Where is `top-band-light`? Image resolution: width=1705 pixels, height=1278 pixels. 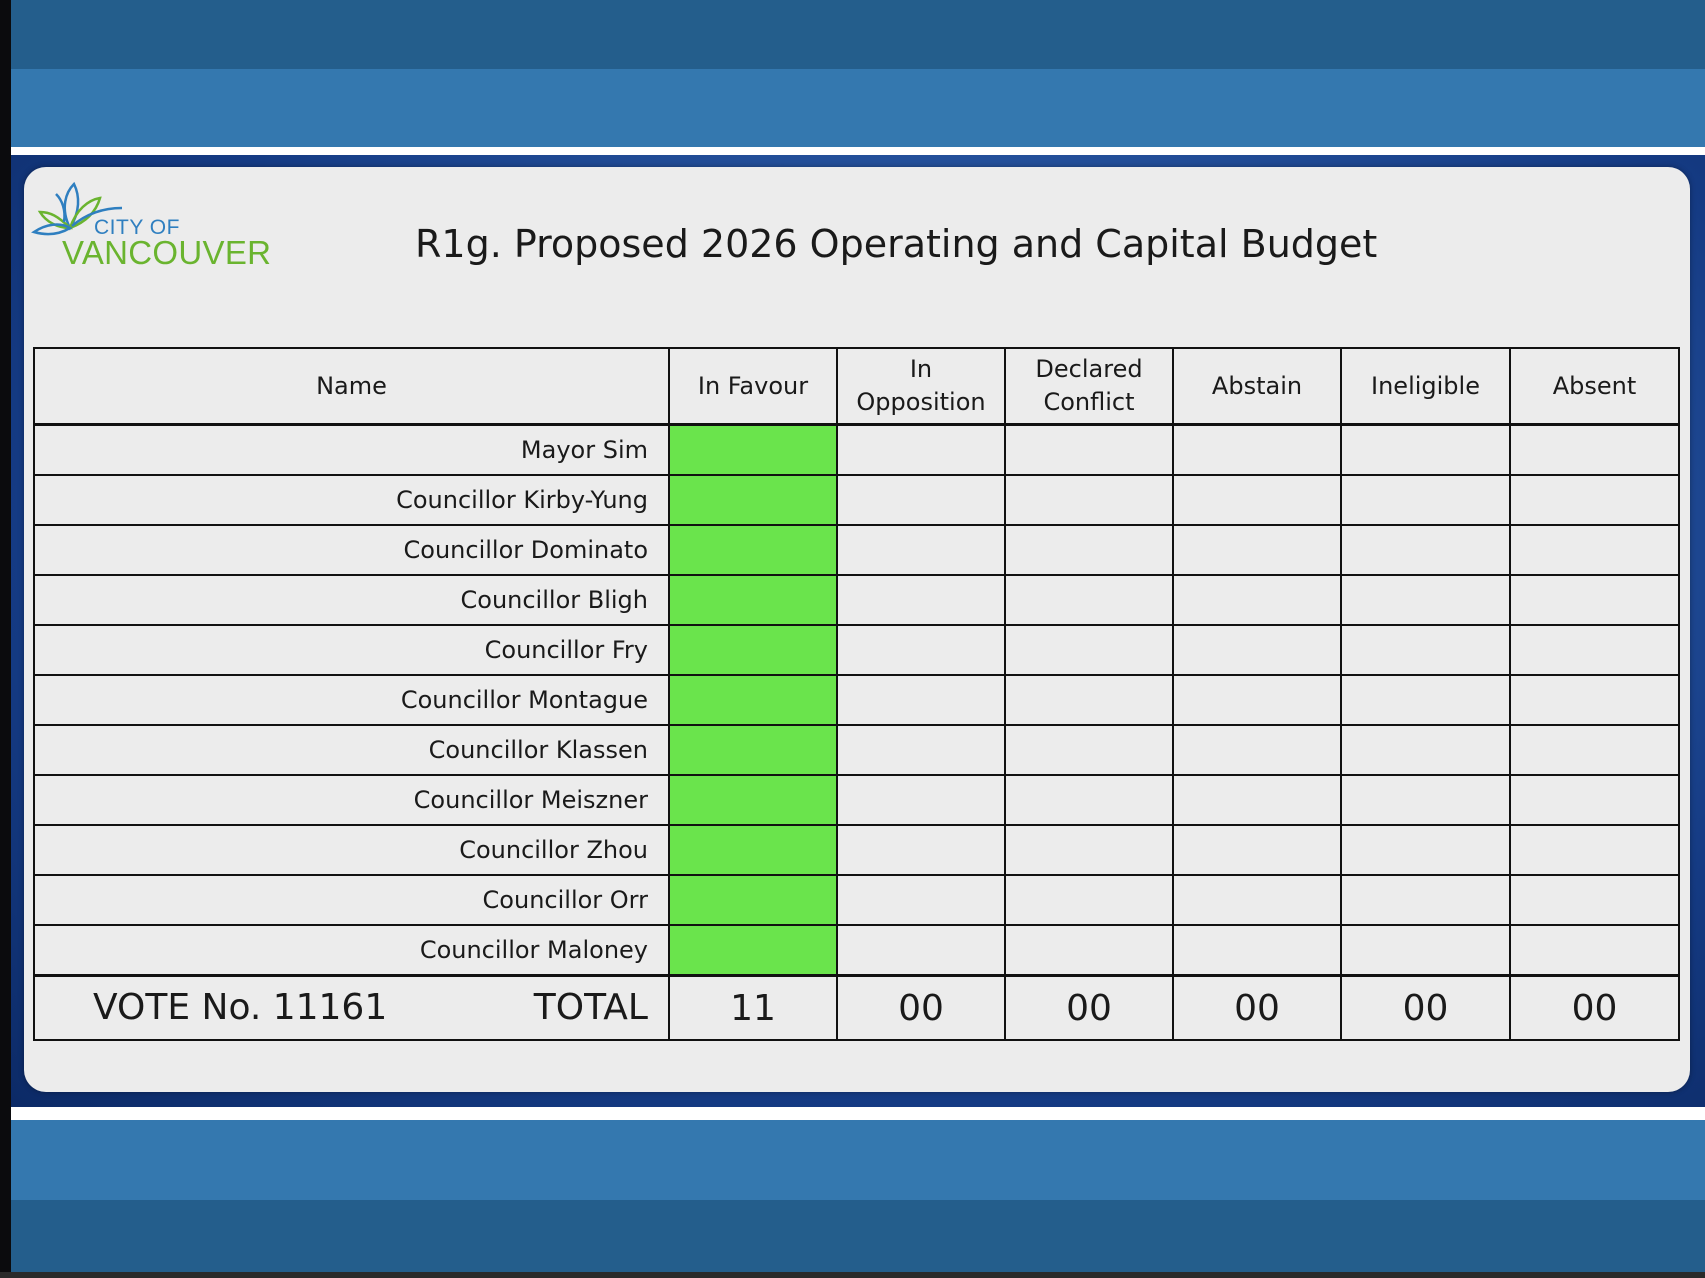
top-band-light is located at coordinates (858, 108).